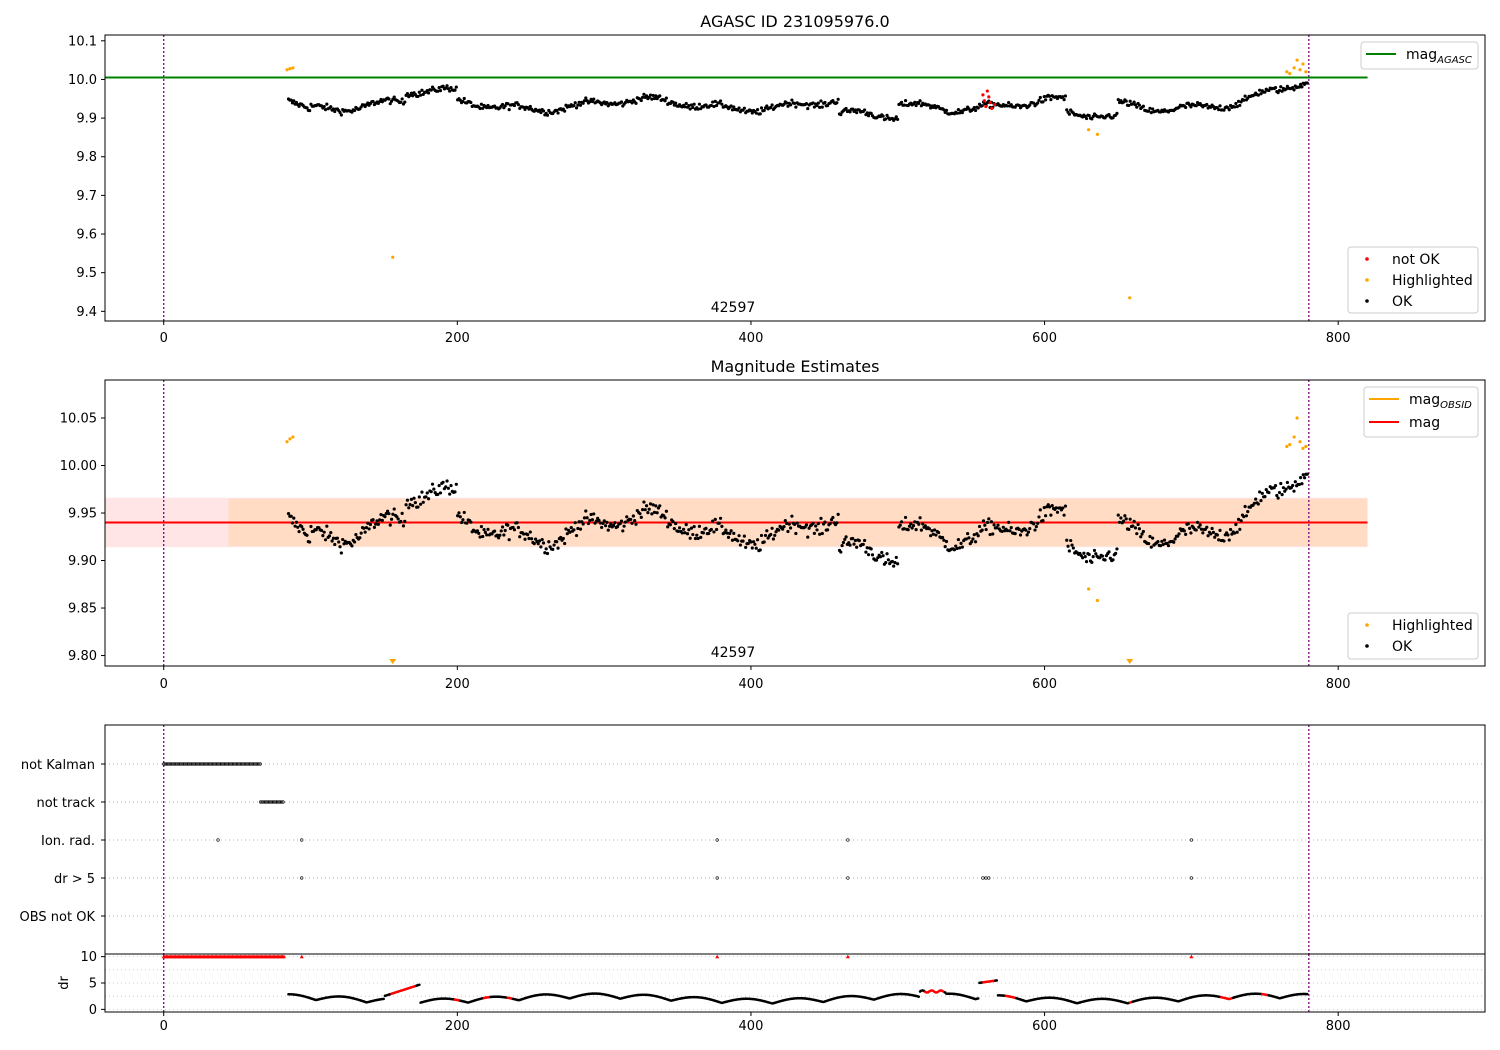  What do you see at coordinates (997, 980) in the screenshot?
I see `dr-point` at bounding box center [997, 980].